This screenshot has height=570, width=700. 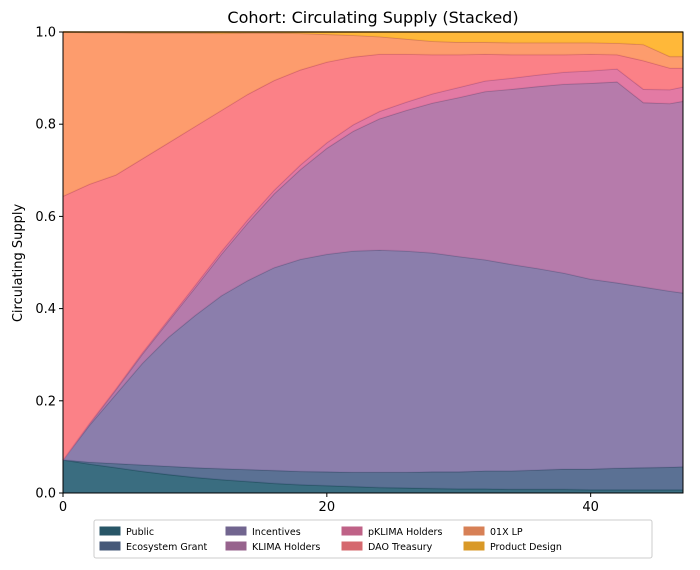 I want to click on area-public, so click(x=373, y=476).